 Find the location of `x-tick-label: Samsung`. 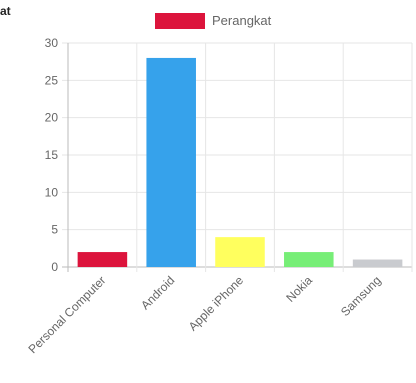

x-tick-label: Samsung is located at coordinates (361, 296).